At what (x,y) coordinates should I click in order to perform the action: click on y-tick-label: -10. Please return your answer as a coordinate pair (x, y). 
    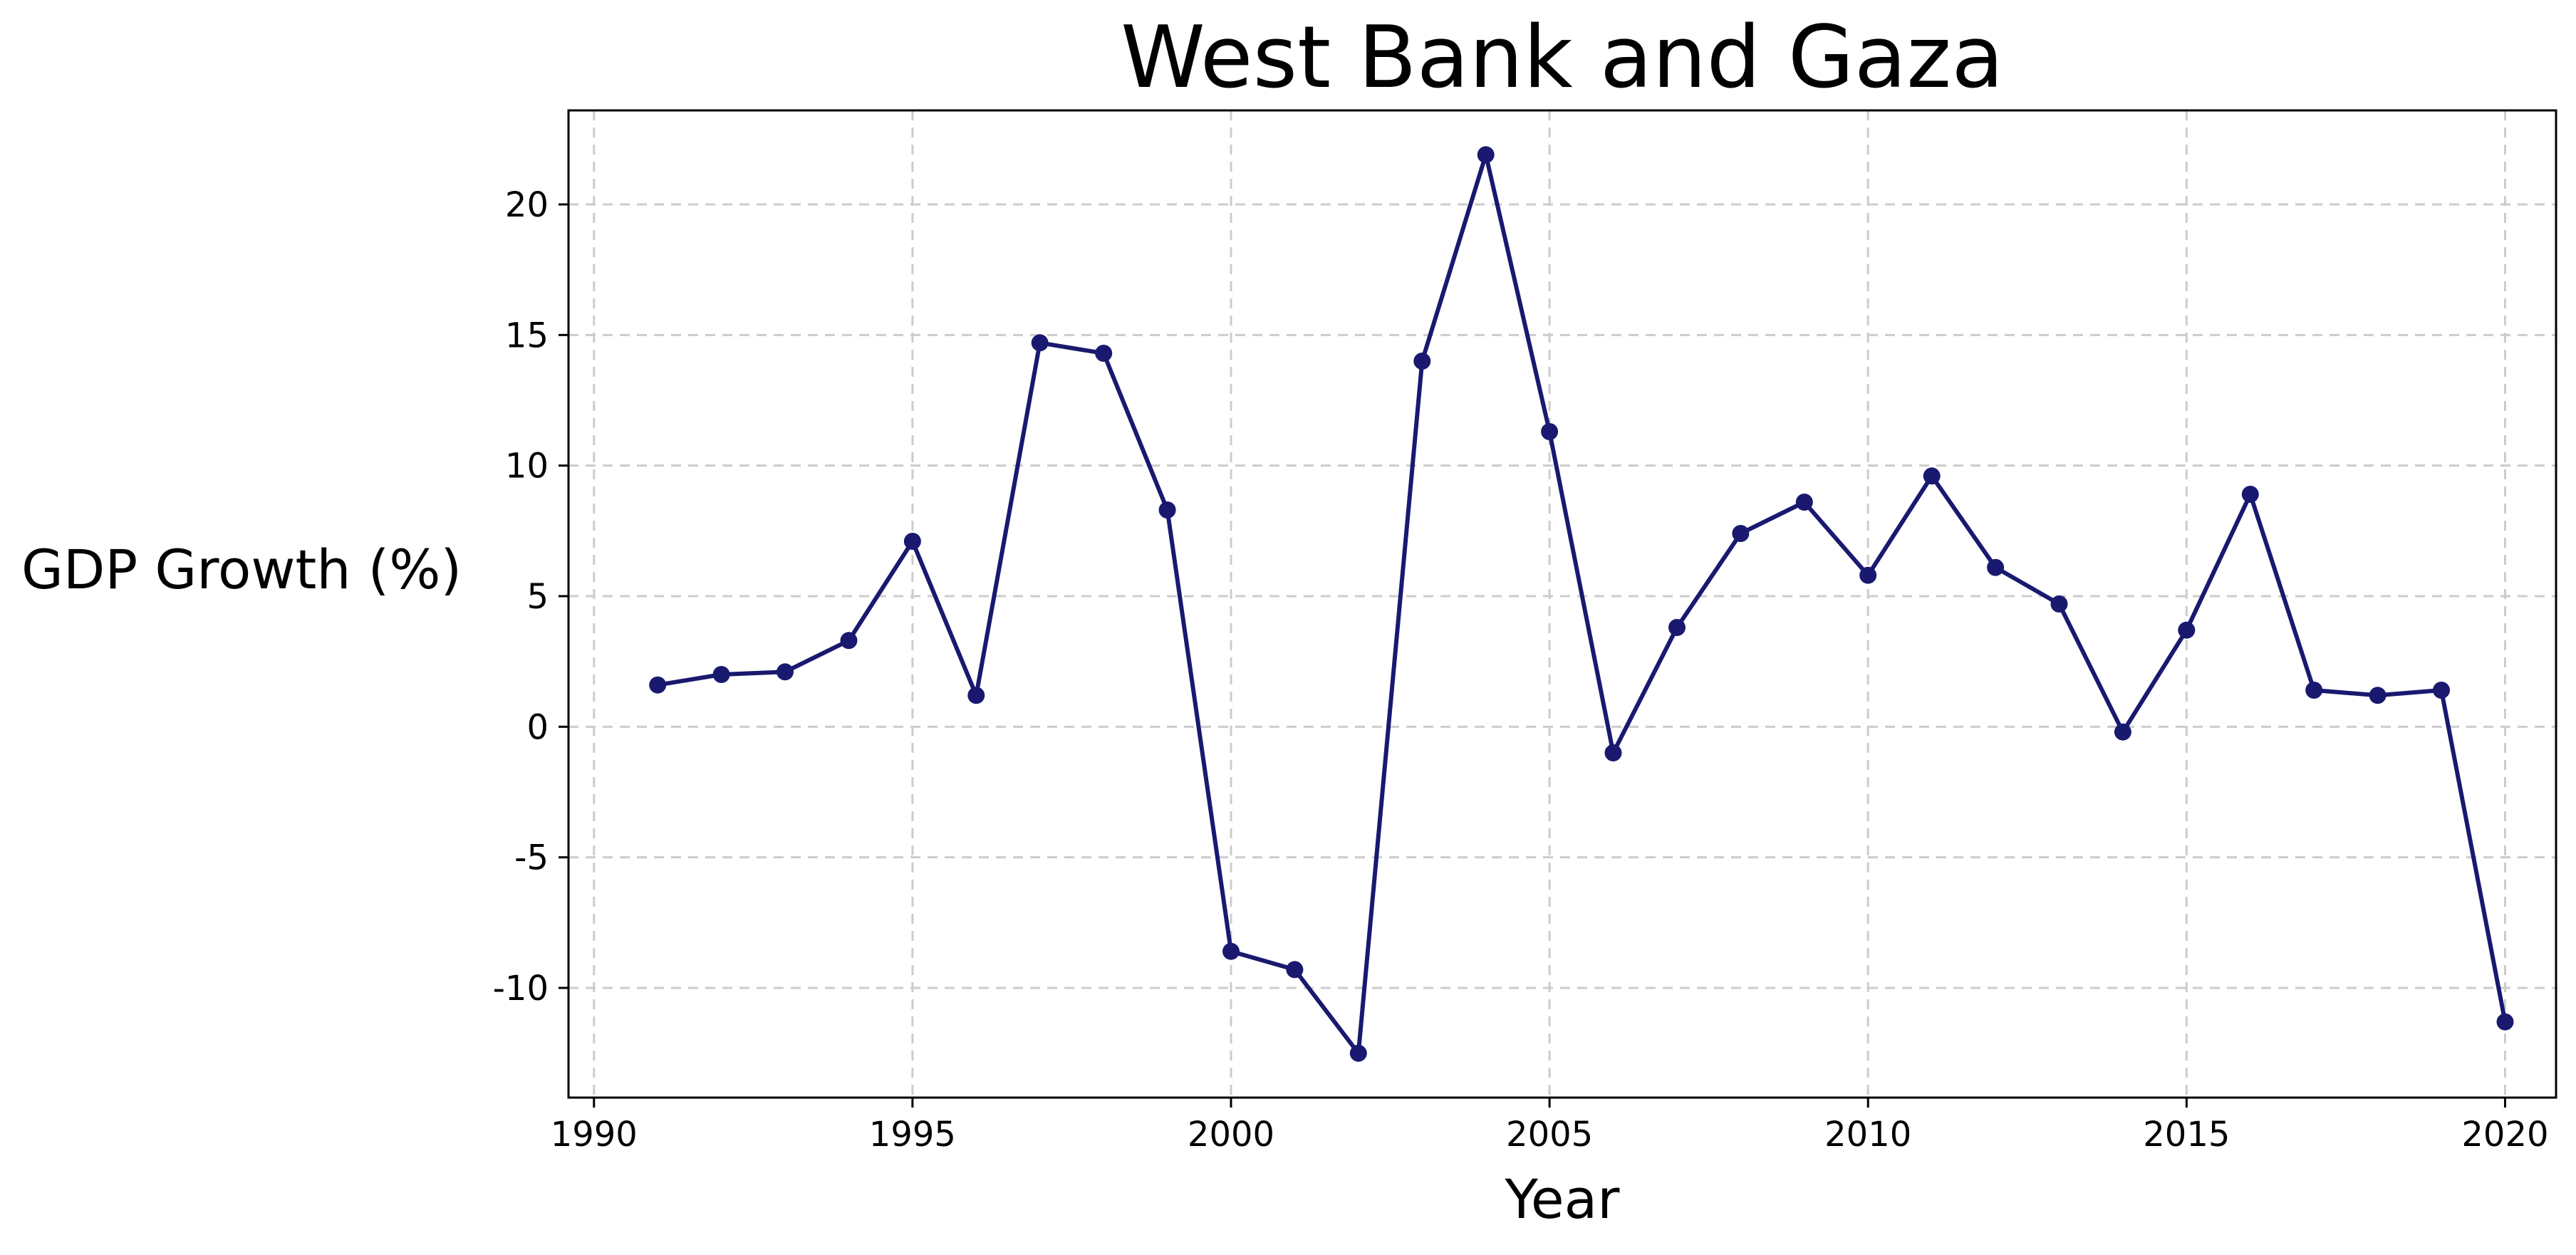
    Looking at the image, I should click on (521, 989).